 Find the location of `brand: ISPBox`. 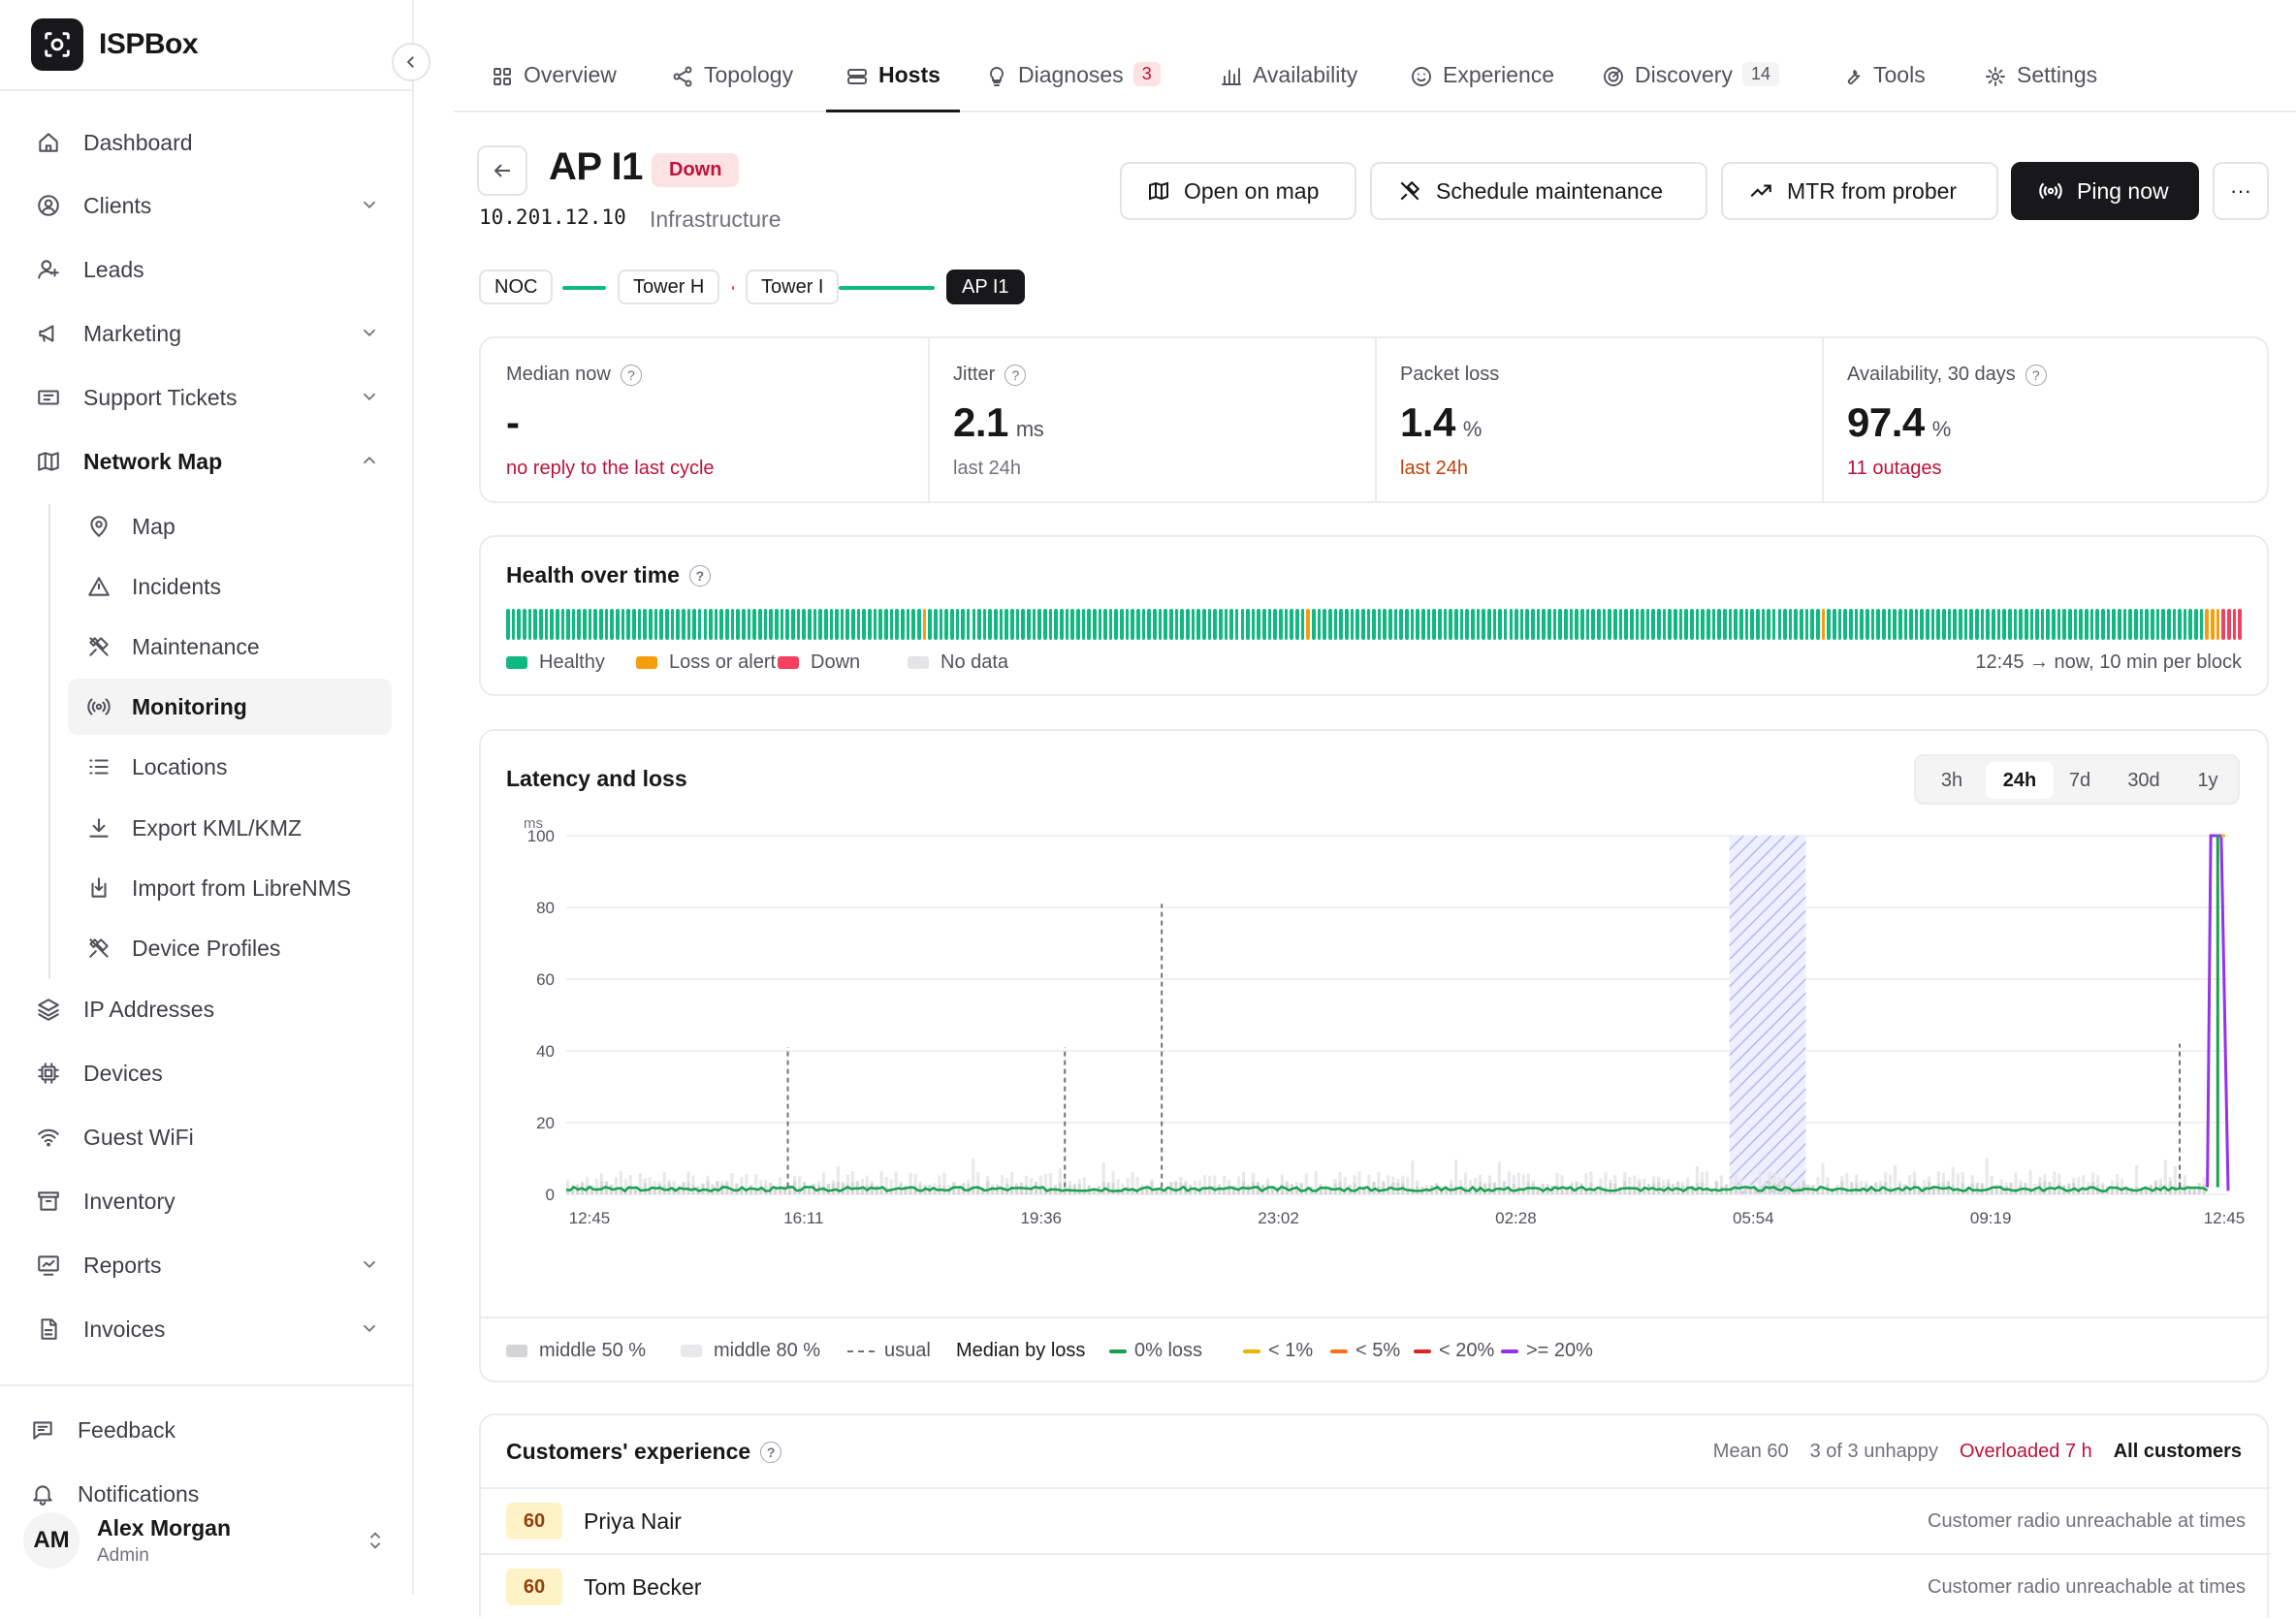

brand: ISPBox is located at coordinates (115, 44).